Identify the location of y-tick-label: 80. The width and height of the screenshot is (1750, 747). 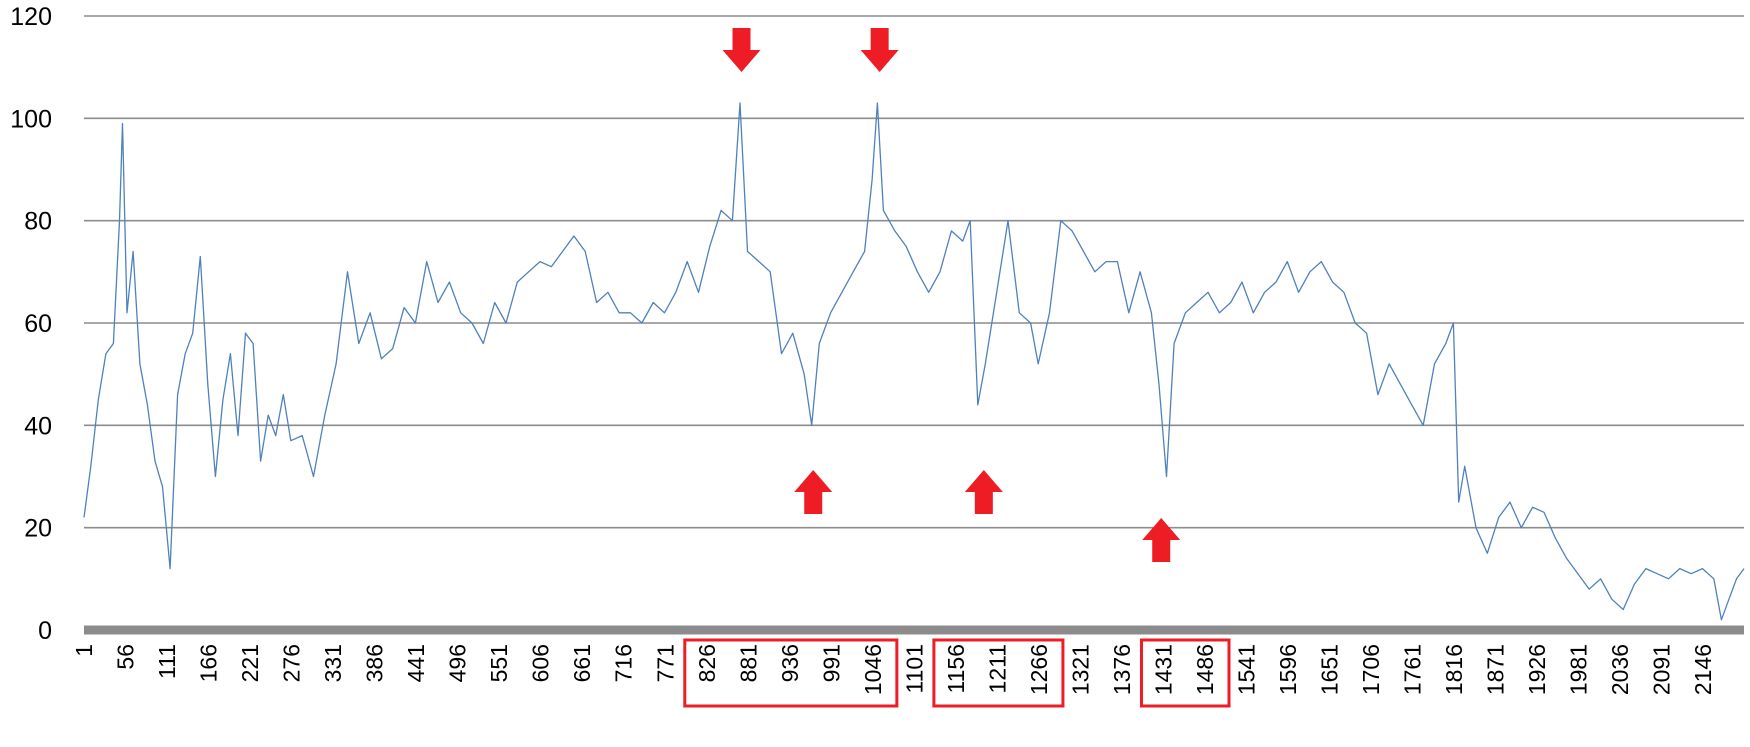
(38, 222).